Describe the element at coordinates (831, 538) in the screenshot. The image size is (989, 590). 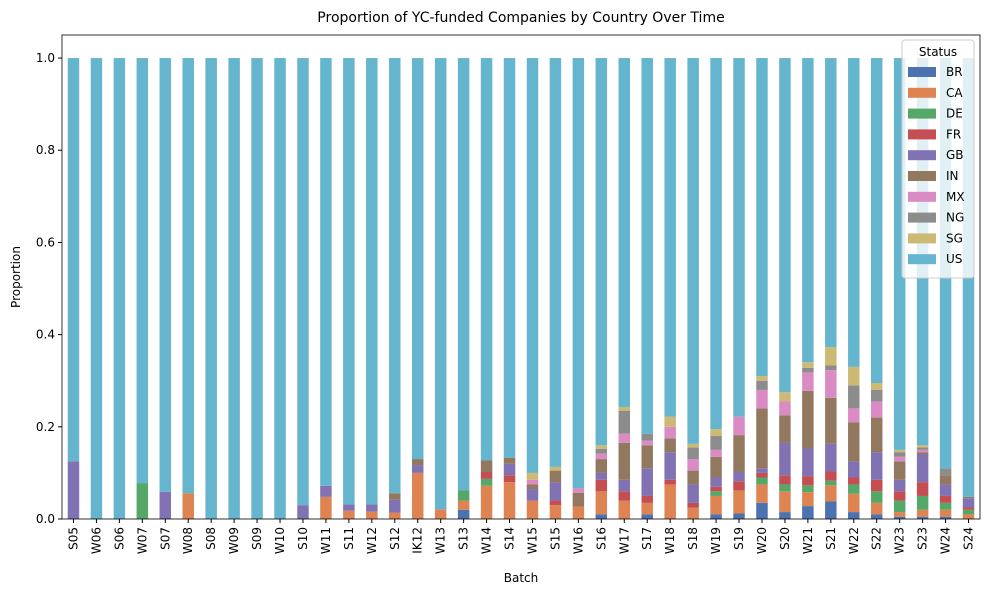
I see `x-tick-label: S21` at that location.